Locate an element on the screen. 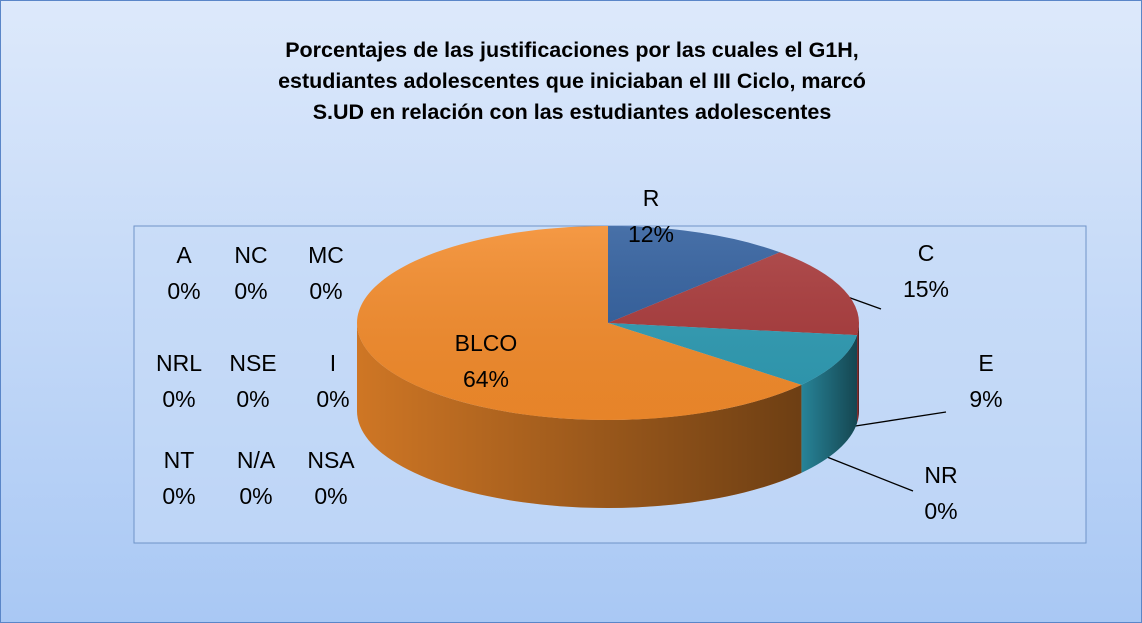  data-label-category: NC is located at coordinates (250, 255).